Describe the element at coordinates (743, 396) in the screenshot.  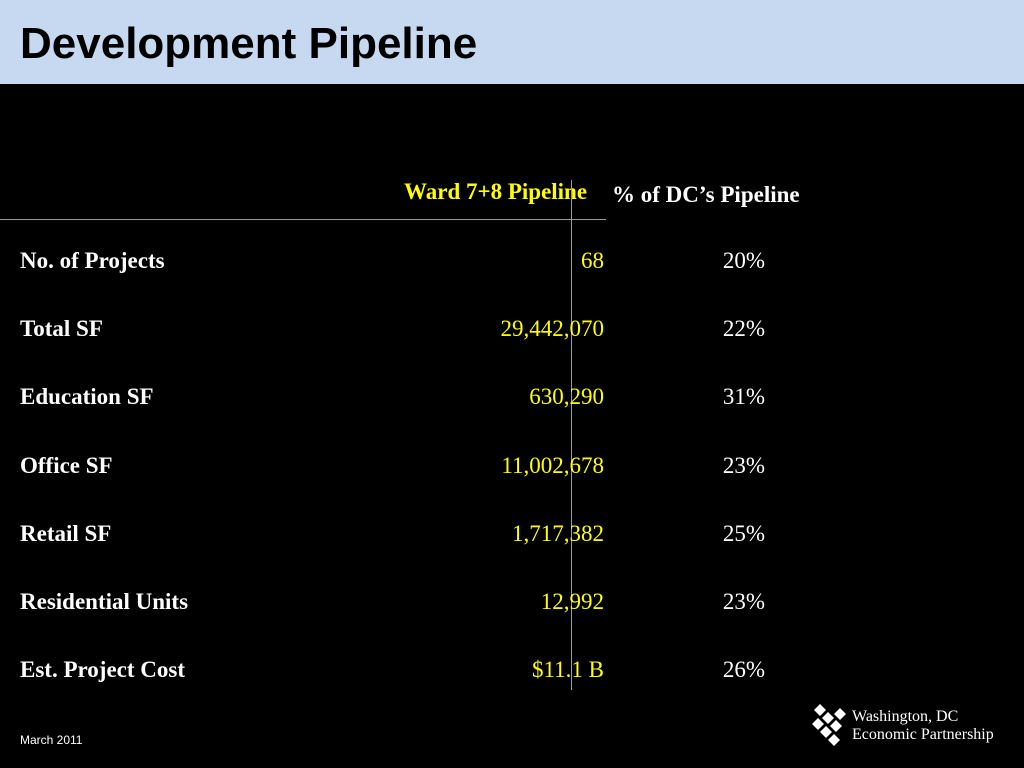
I see `row-percent: 31%` at that location.